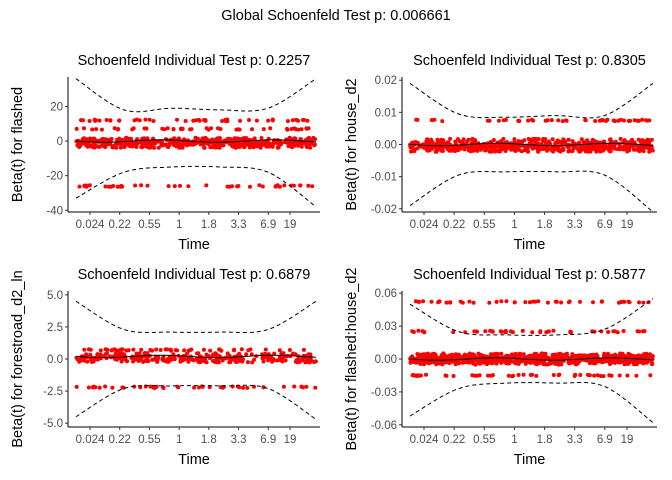 Image resolution: width=672 pixels, height=480 pixels. I want to click on lower-band, so click(531, 403).